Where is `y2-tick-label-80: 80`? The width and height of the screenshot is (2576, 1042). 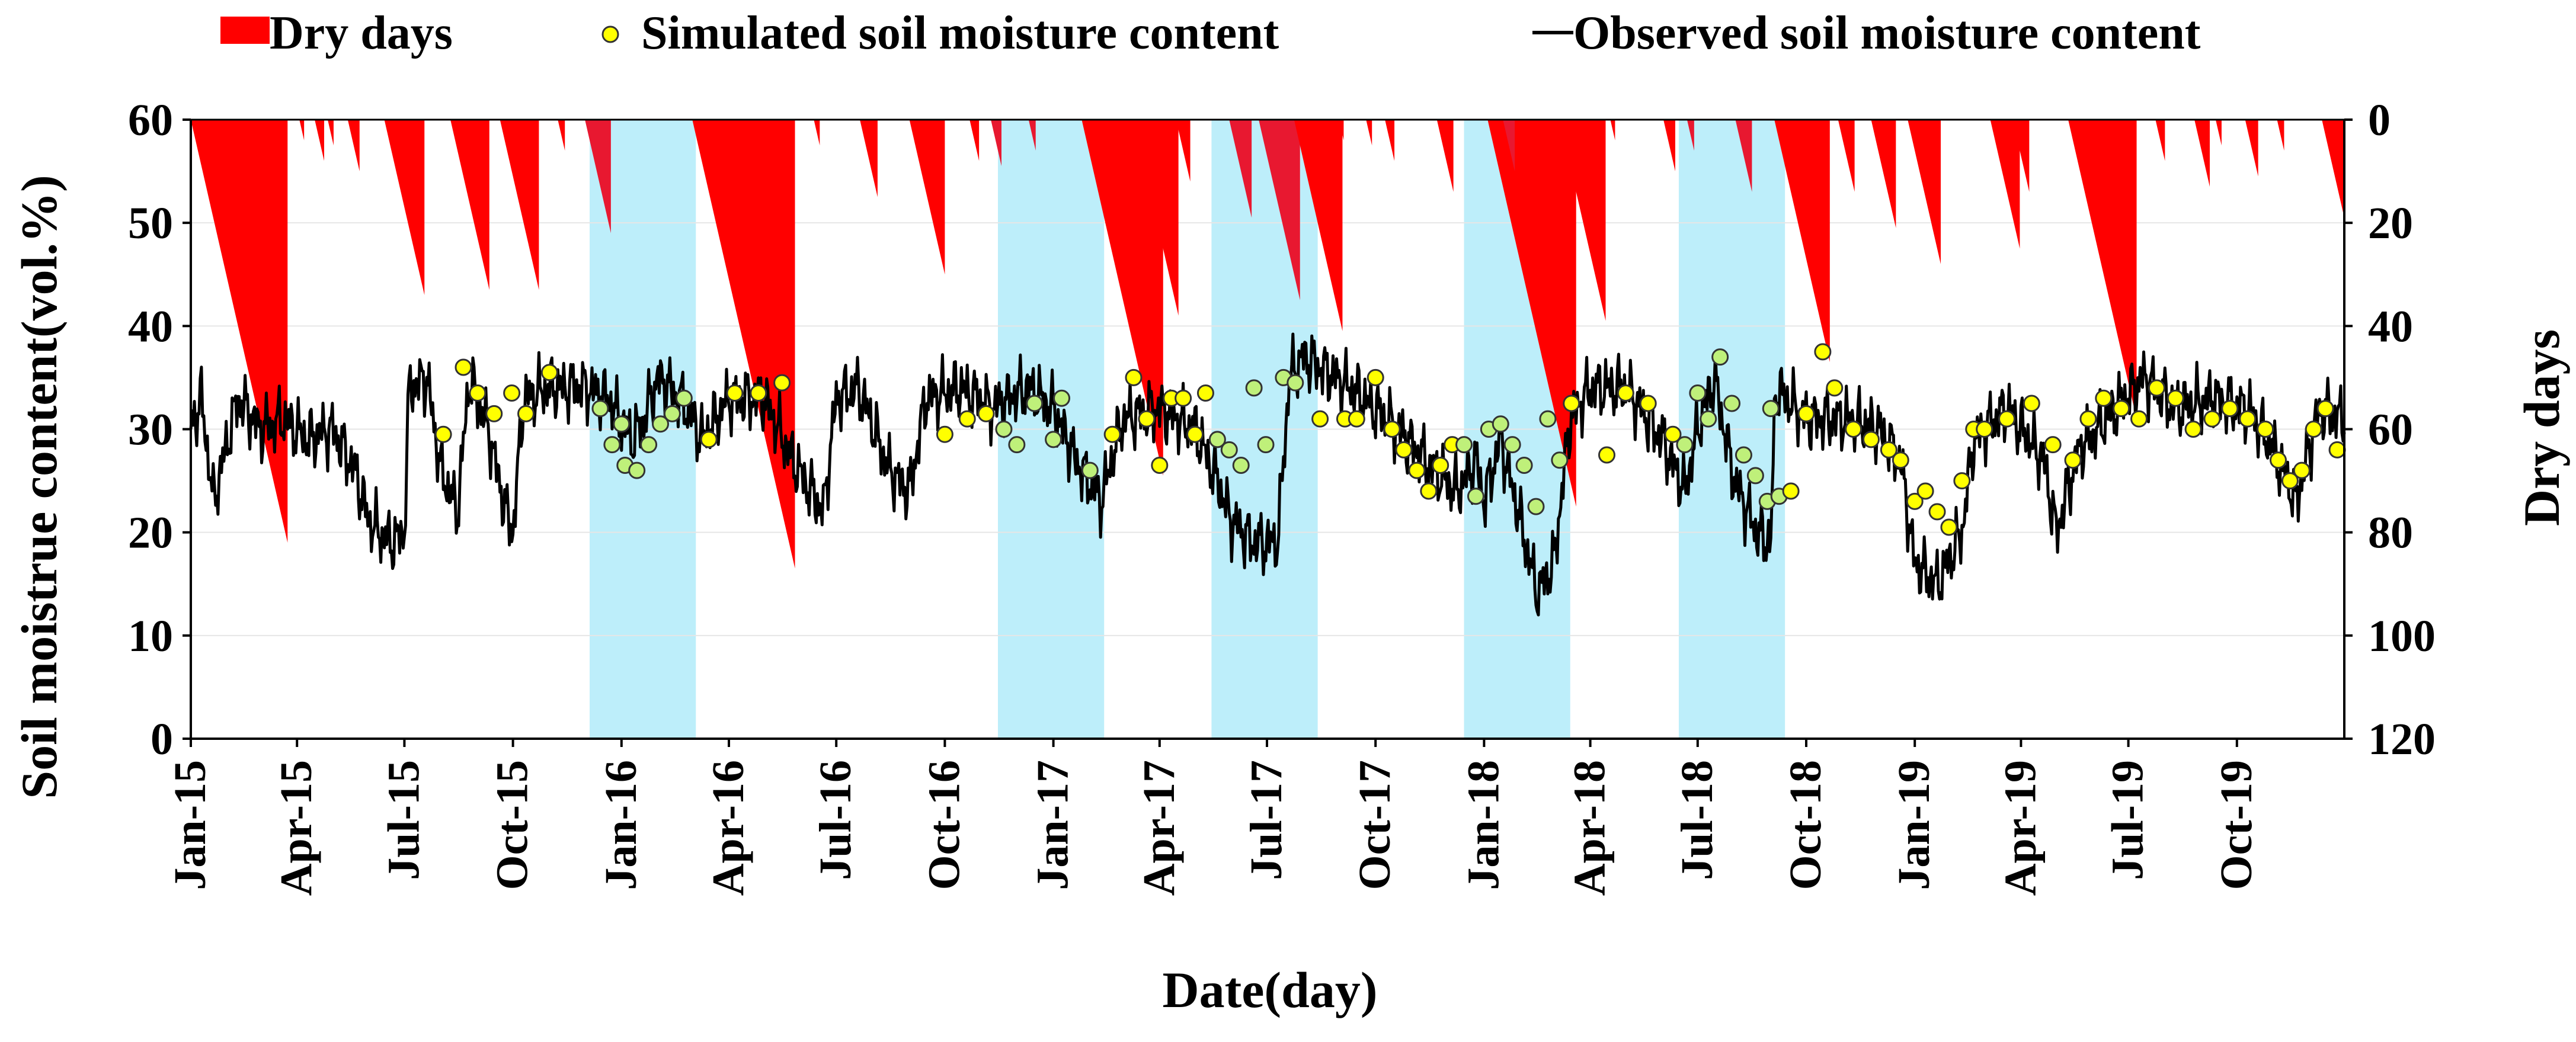
y2-tick-label-80: 80 is located at coordinates (2390, 533).